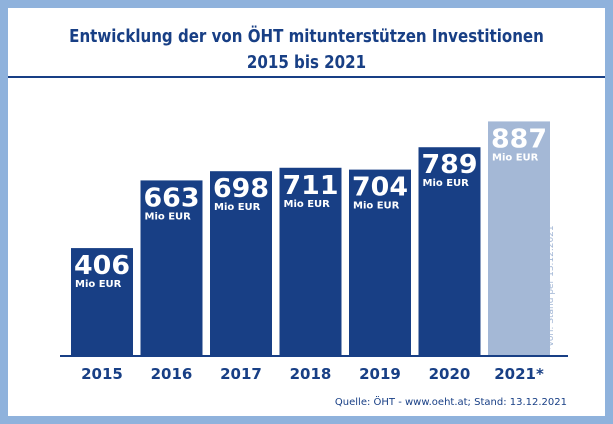 This screenshot has height=424, width=613. What do you see at coordinates (519, 374) in the screenshot?
I see `x-tick-label: 2021*` at bounding box center [519, 374].